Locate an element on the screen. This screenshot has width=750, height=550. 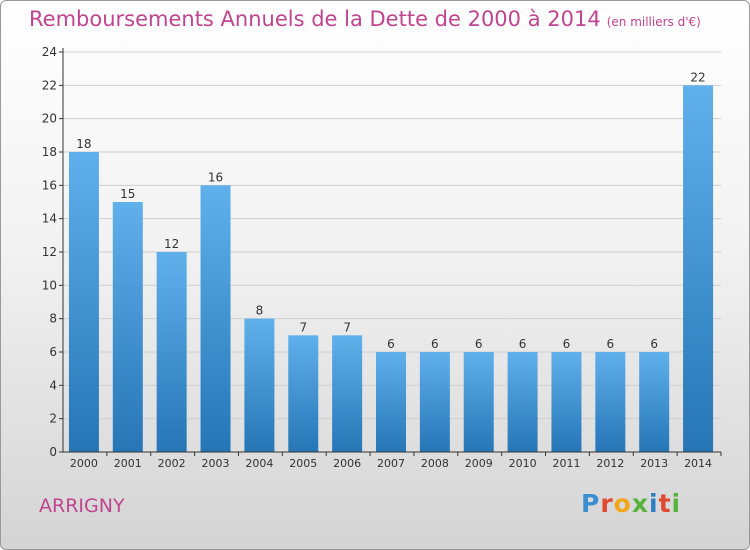
logo-letter: r is located at coordinates (607, 503).